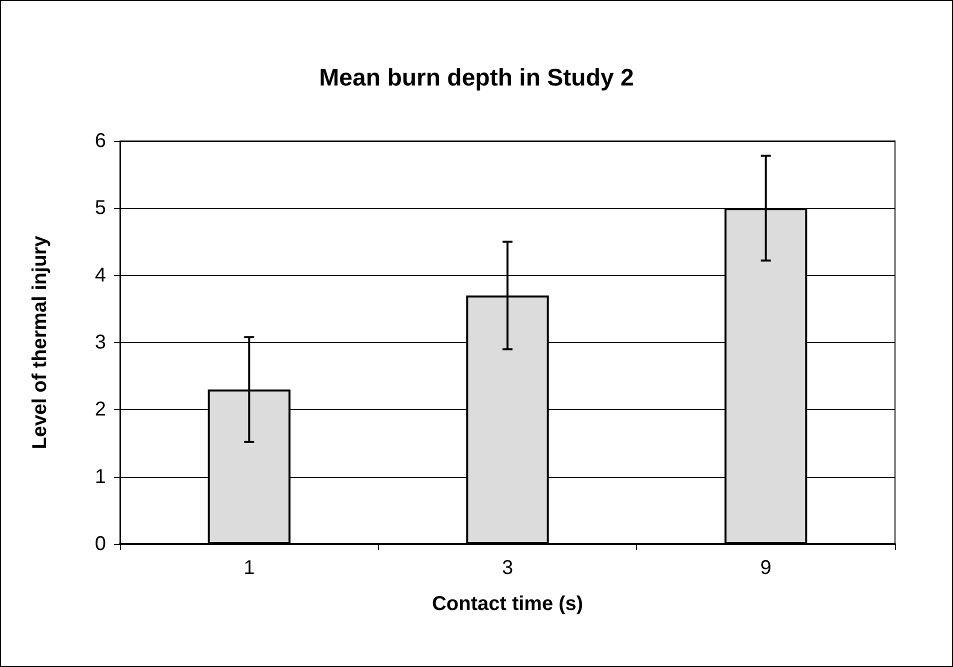 The image size is (953, 667). What do you see at coordinates (100, 141) in the screenshot?
I see `y-tick-label: 6` at bounding box center [100, 141].